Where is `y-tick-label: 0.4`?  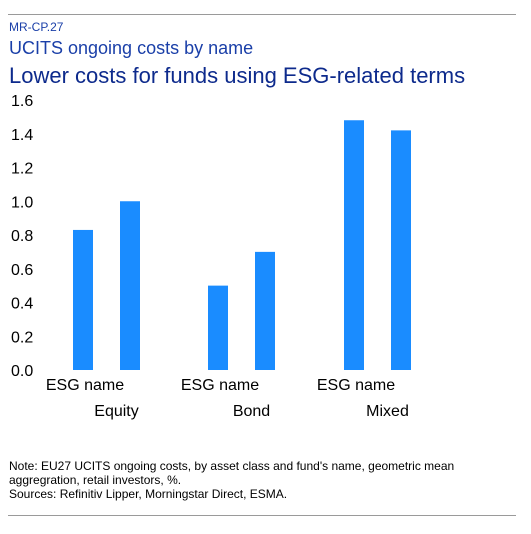 y-tick-label: 0.4 is located at coordinates (22, 304).